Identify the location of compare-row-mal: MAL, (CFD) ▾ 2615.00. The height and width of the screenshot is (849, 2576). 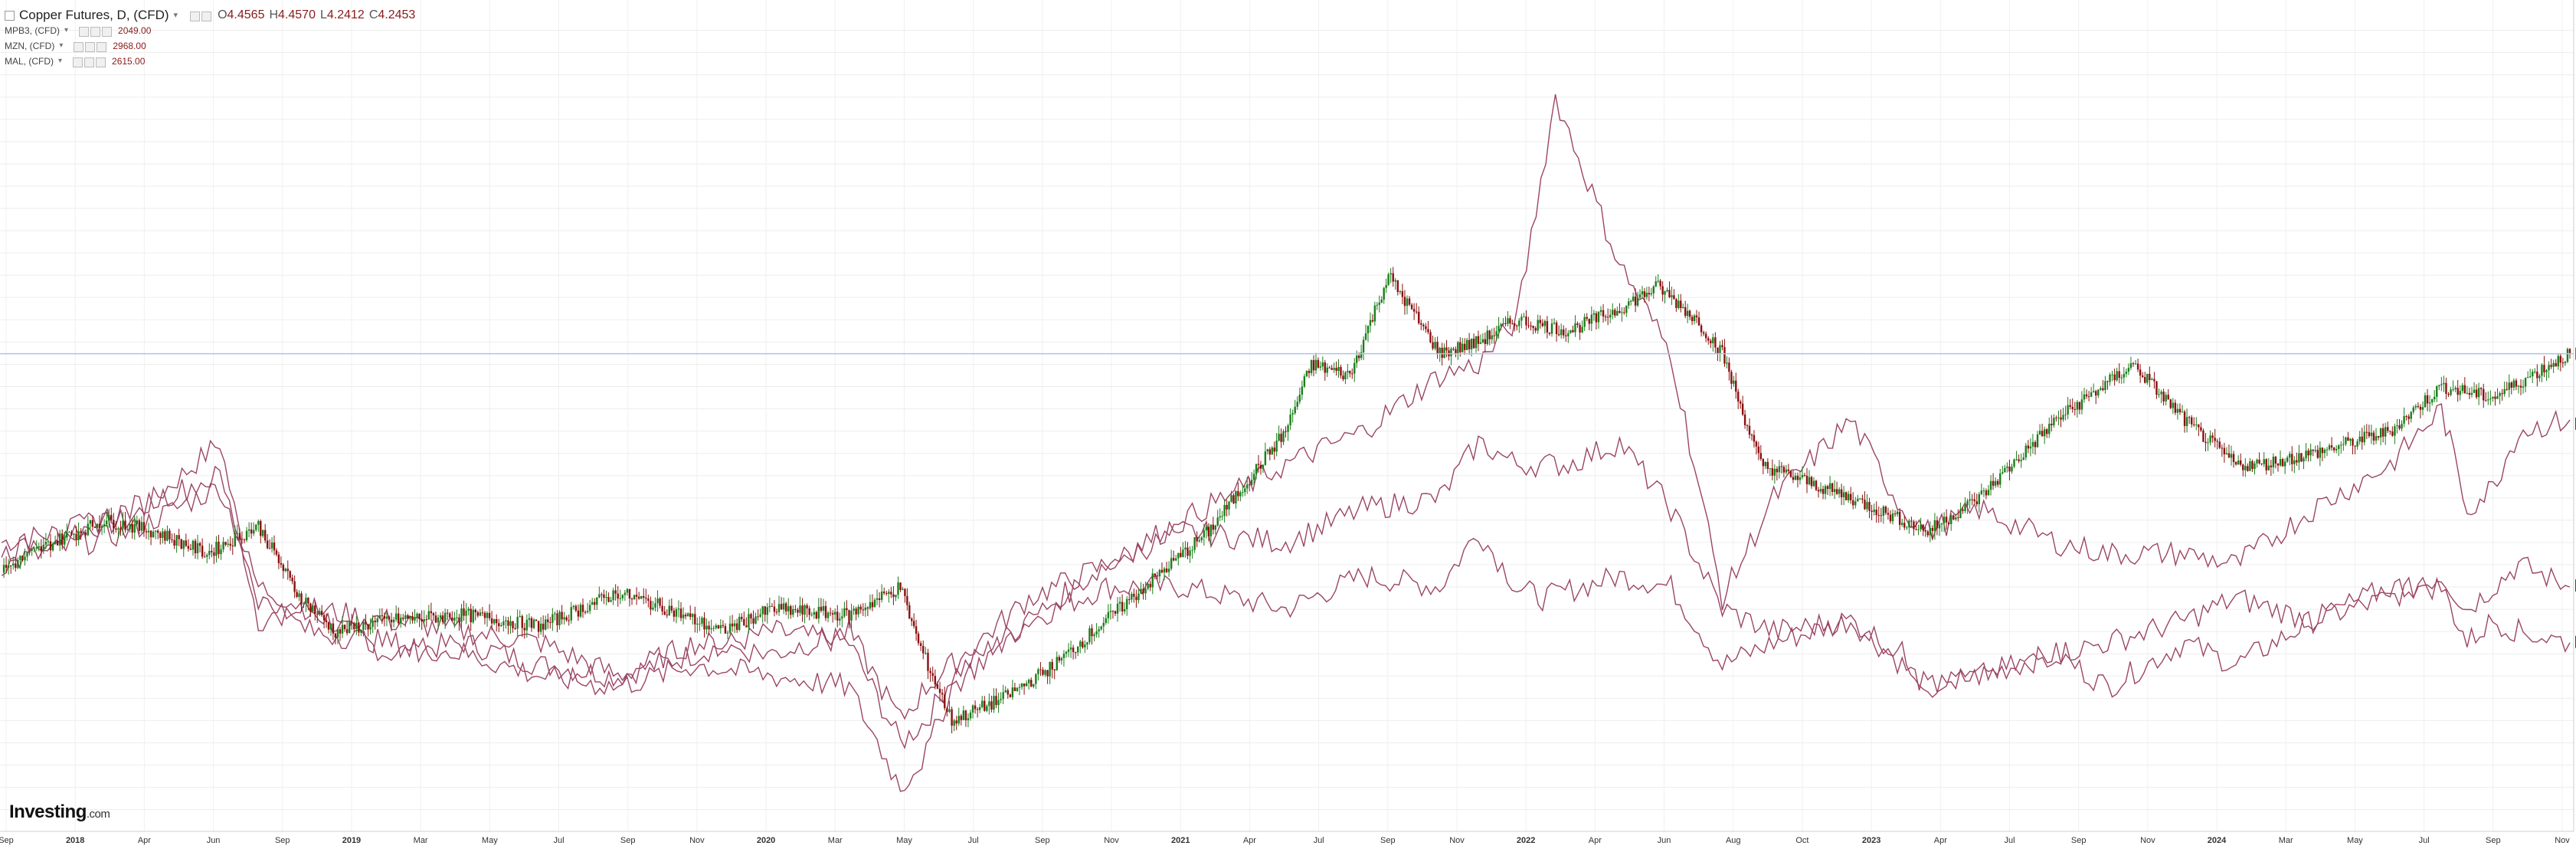
(210, 61).